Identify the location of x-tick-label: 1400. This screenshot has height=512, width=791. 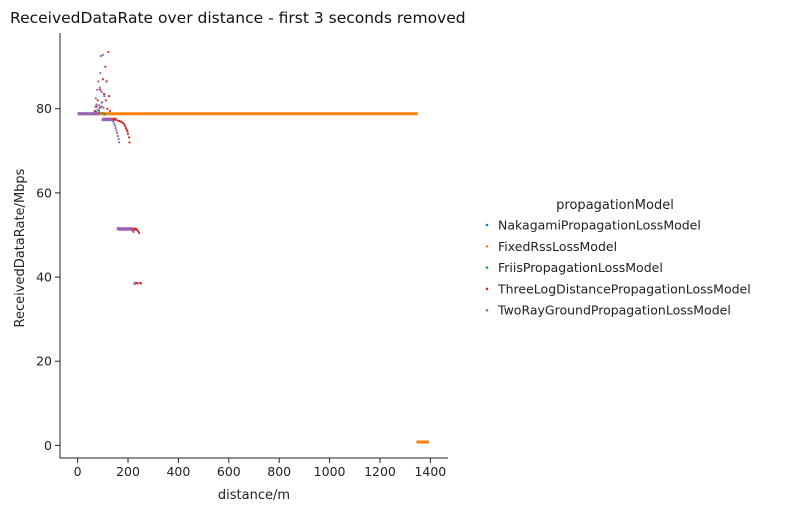
(430, 471).